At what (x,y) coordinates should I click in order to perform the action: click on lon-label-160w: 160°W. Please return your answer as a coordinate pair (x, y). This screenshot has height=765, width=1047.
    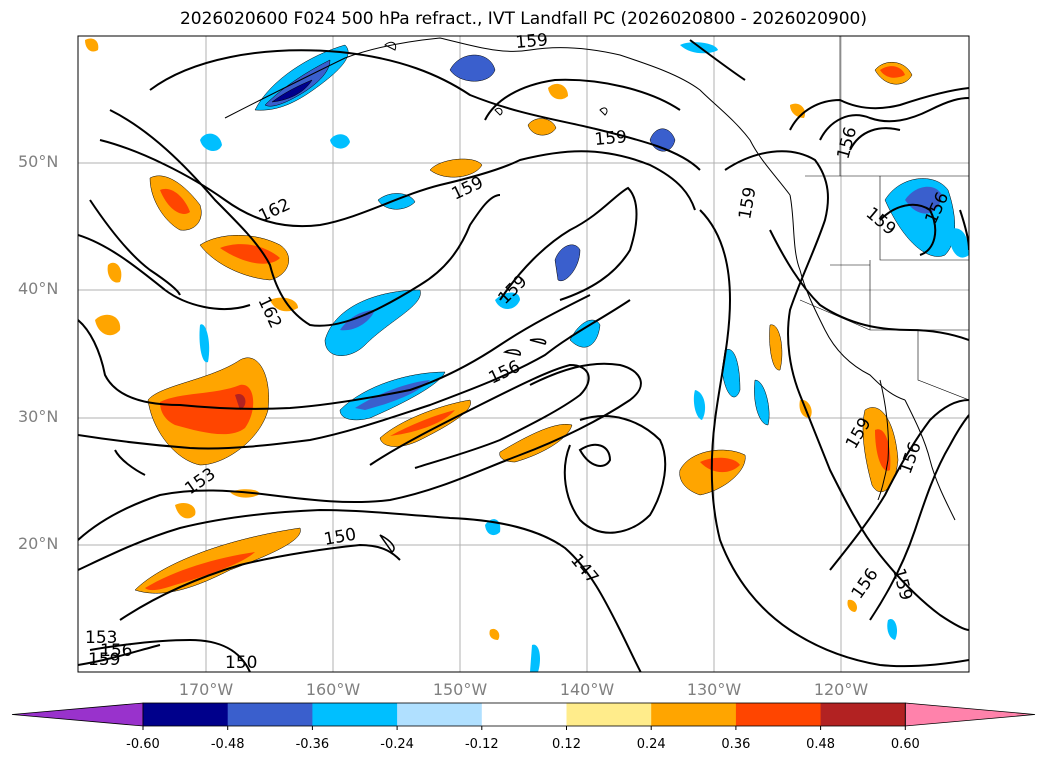
    Looking at the image, I should click on (333, 689).